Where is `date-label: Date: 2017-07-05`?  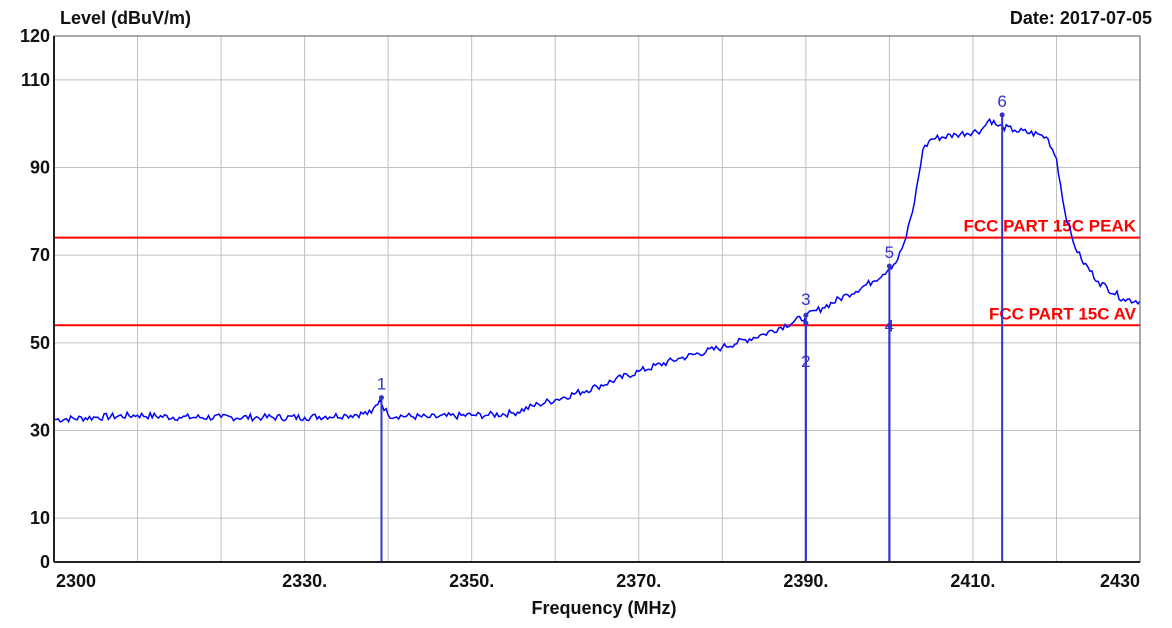
date-label: Date: 2017-07-05 is located at coordinates (1080, 18).